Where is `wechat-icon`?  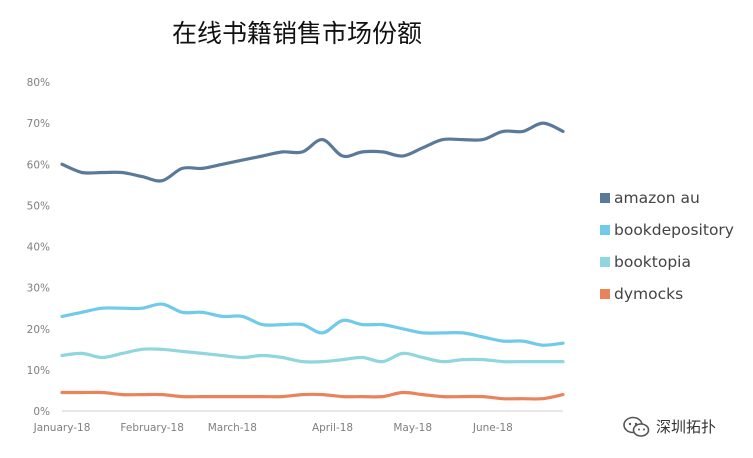
wechat-icon is located at coordinates (636, 426).